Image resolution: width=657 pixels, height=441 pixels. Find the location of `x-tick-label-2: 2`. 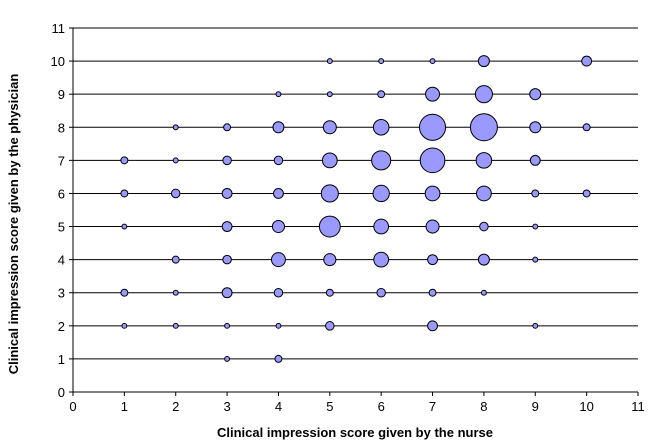

x-tick-label-2: 2 is located at coordinates (175, 406).